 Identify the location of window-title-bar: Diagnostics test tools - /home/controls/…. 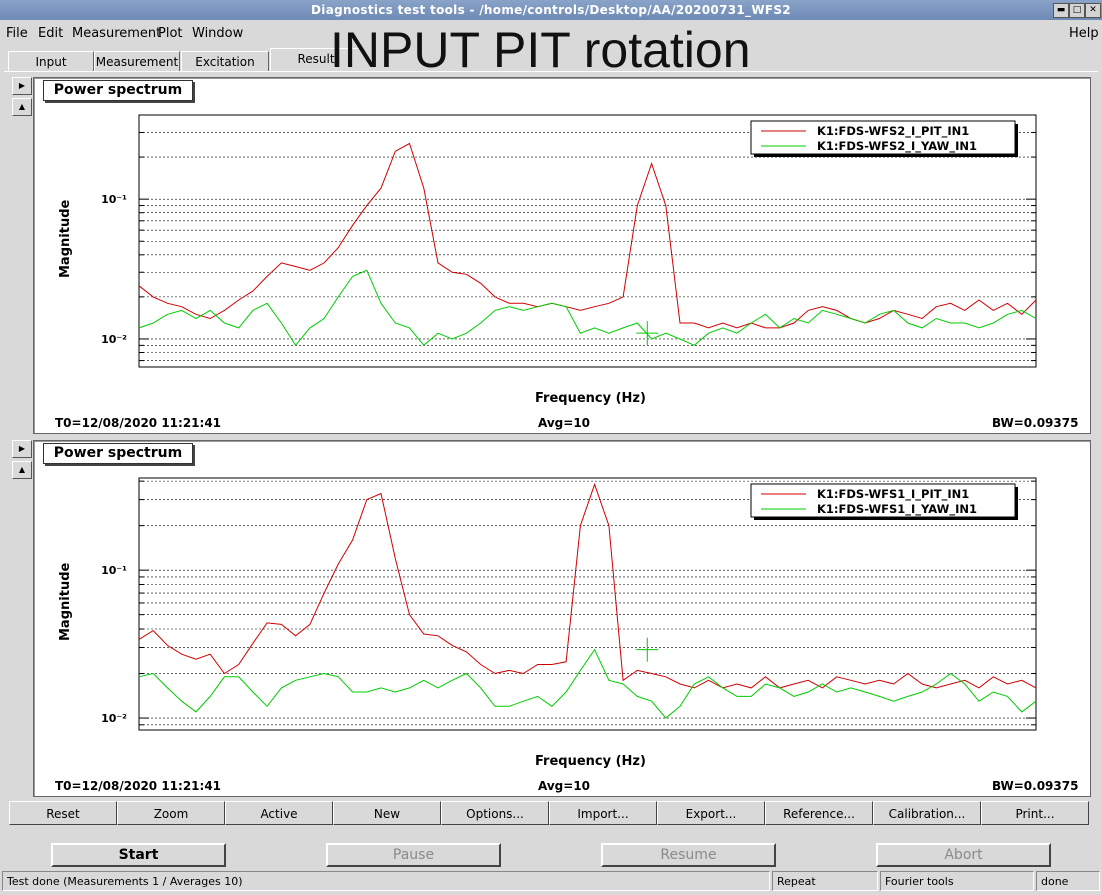
(551, 10).